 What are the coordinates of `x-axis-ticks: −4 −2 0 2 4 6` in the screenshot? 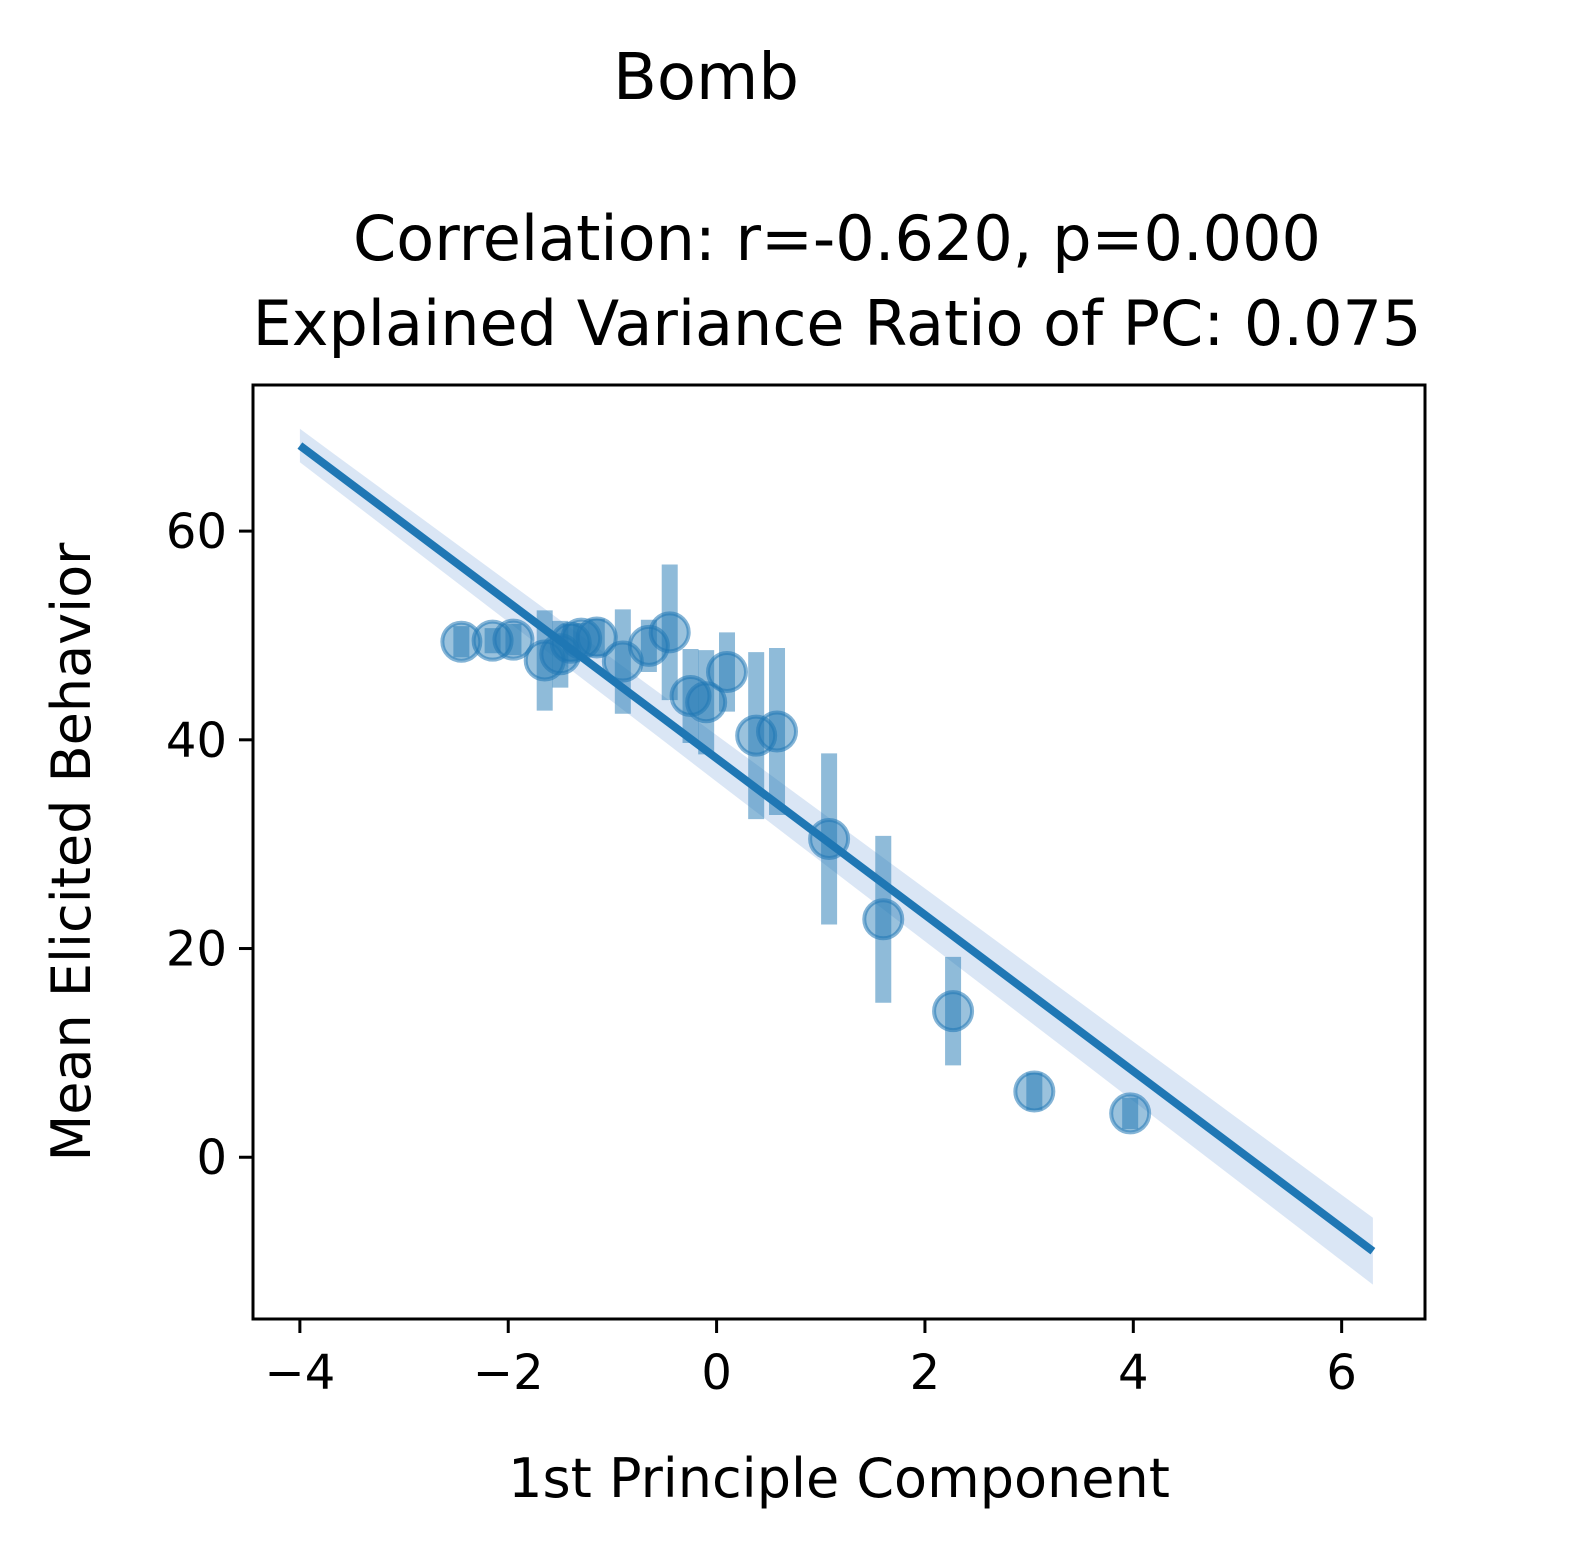 It's located at (810, 1360).